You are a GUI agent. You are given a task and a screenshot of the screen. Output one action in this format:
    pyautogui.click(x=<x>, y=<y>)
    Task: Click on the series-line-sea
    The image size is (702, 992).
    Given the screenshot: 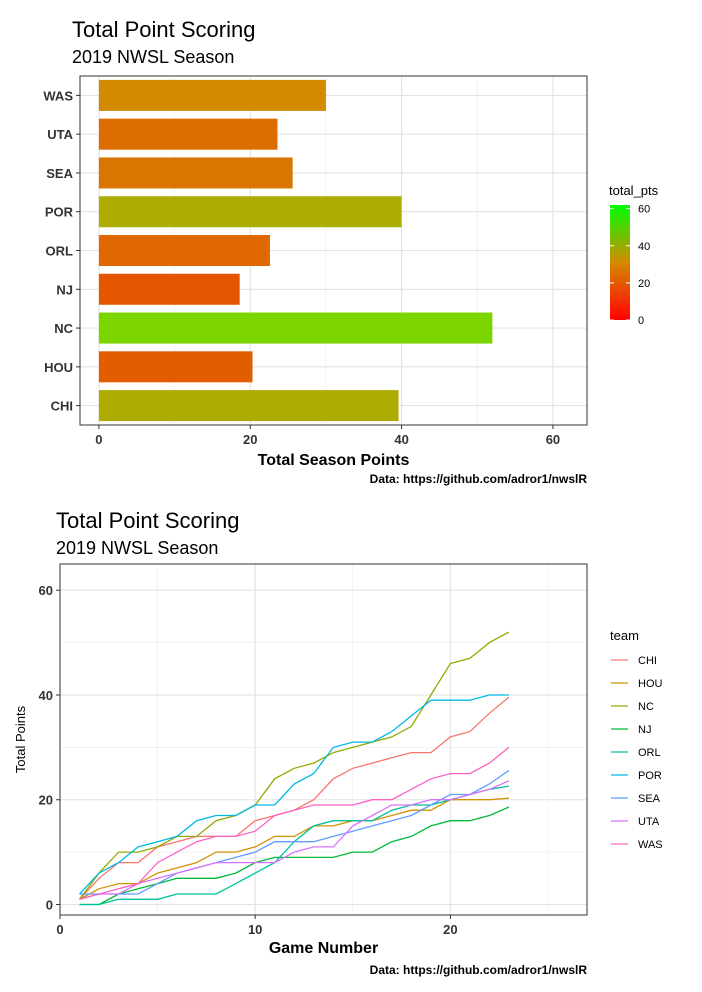 What is the action you would take?
    pyautogui.click(x=294, y=832)
    